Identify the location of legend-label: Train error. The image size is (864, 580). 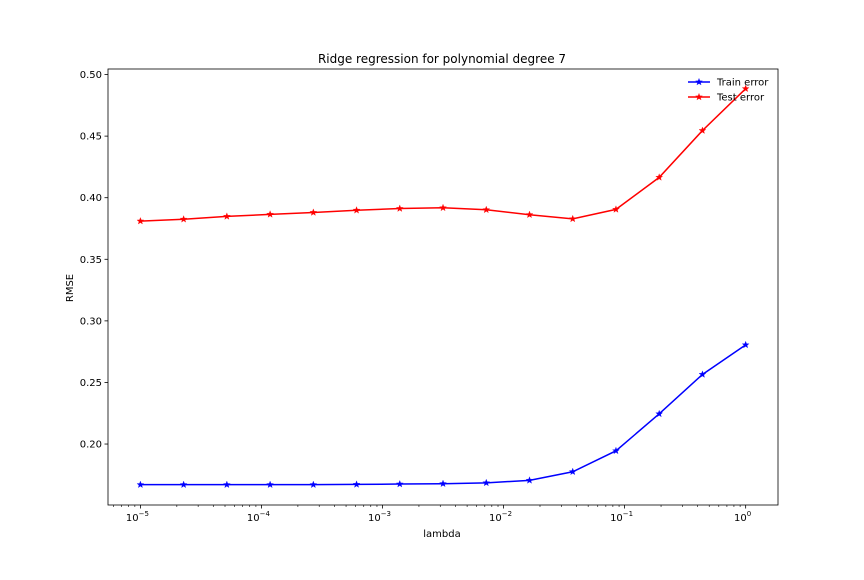
(742, 83).